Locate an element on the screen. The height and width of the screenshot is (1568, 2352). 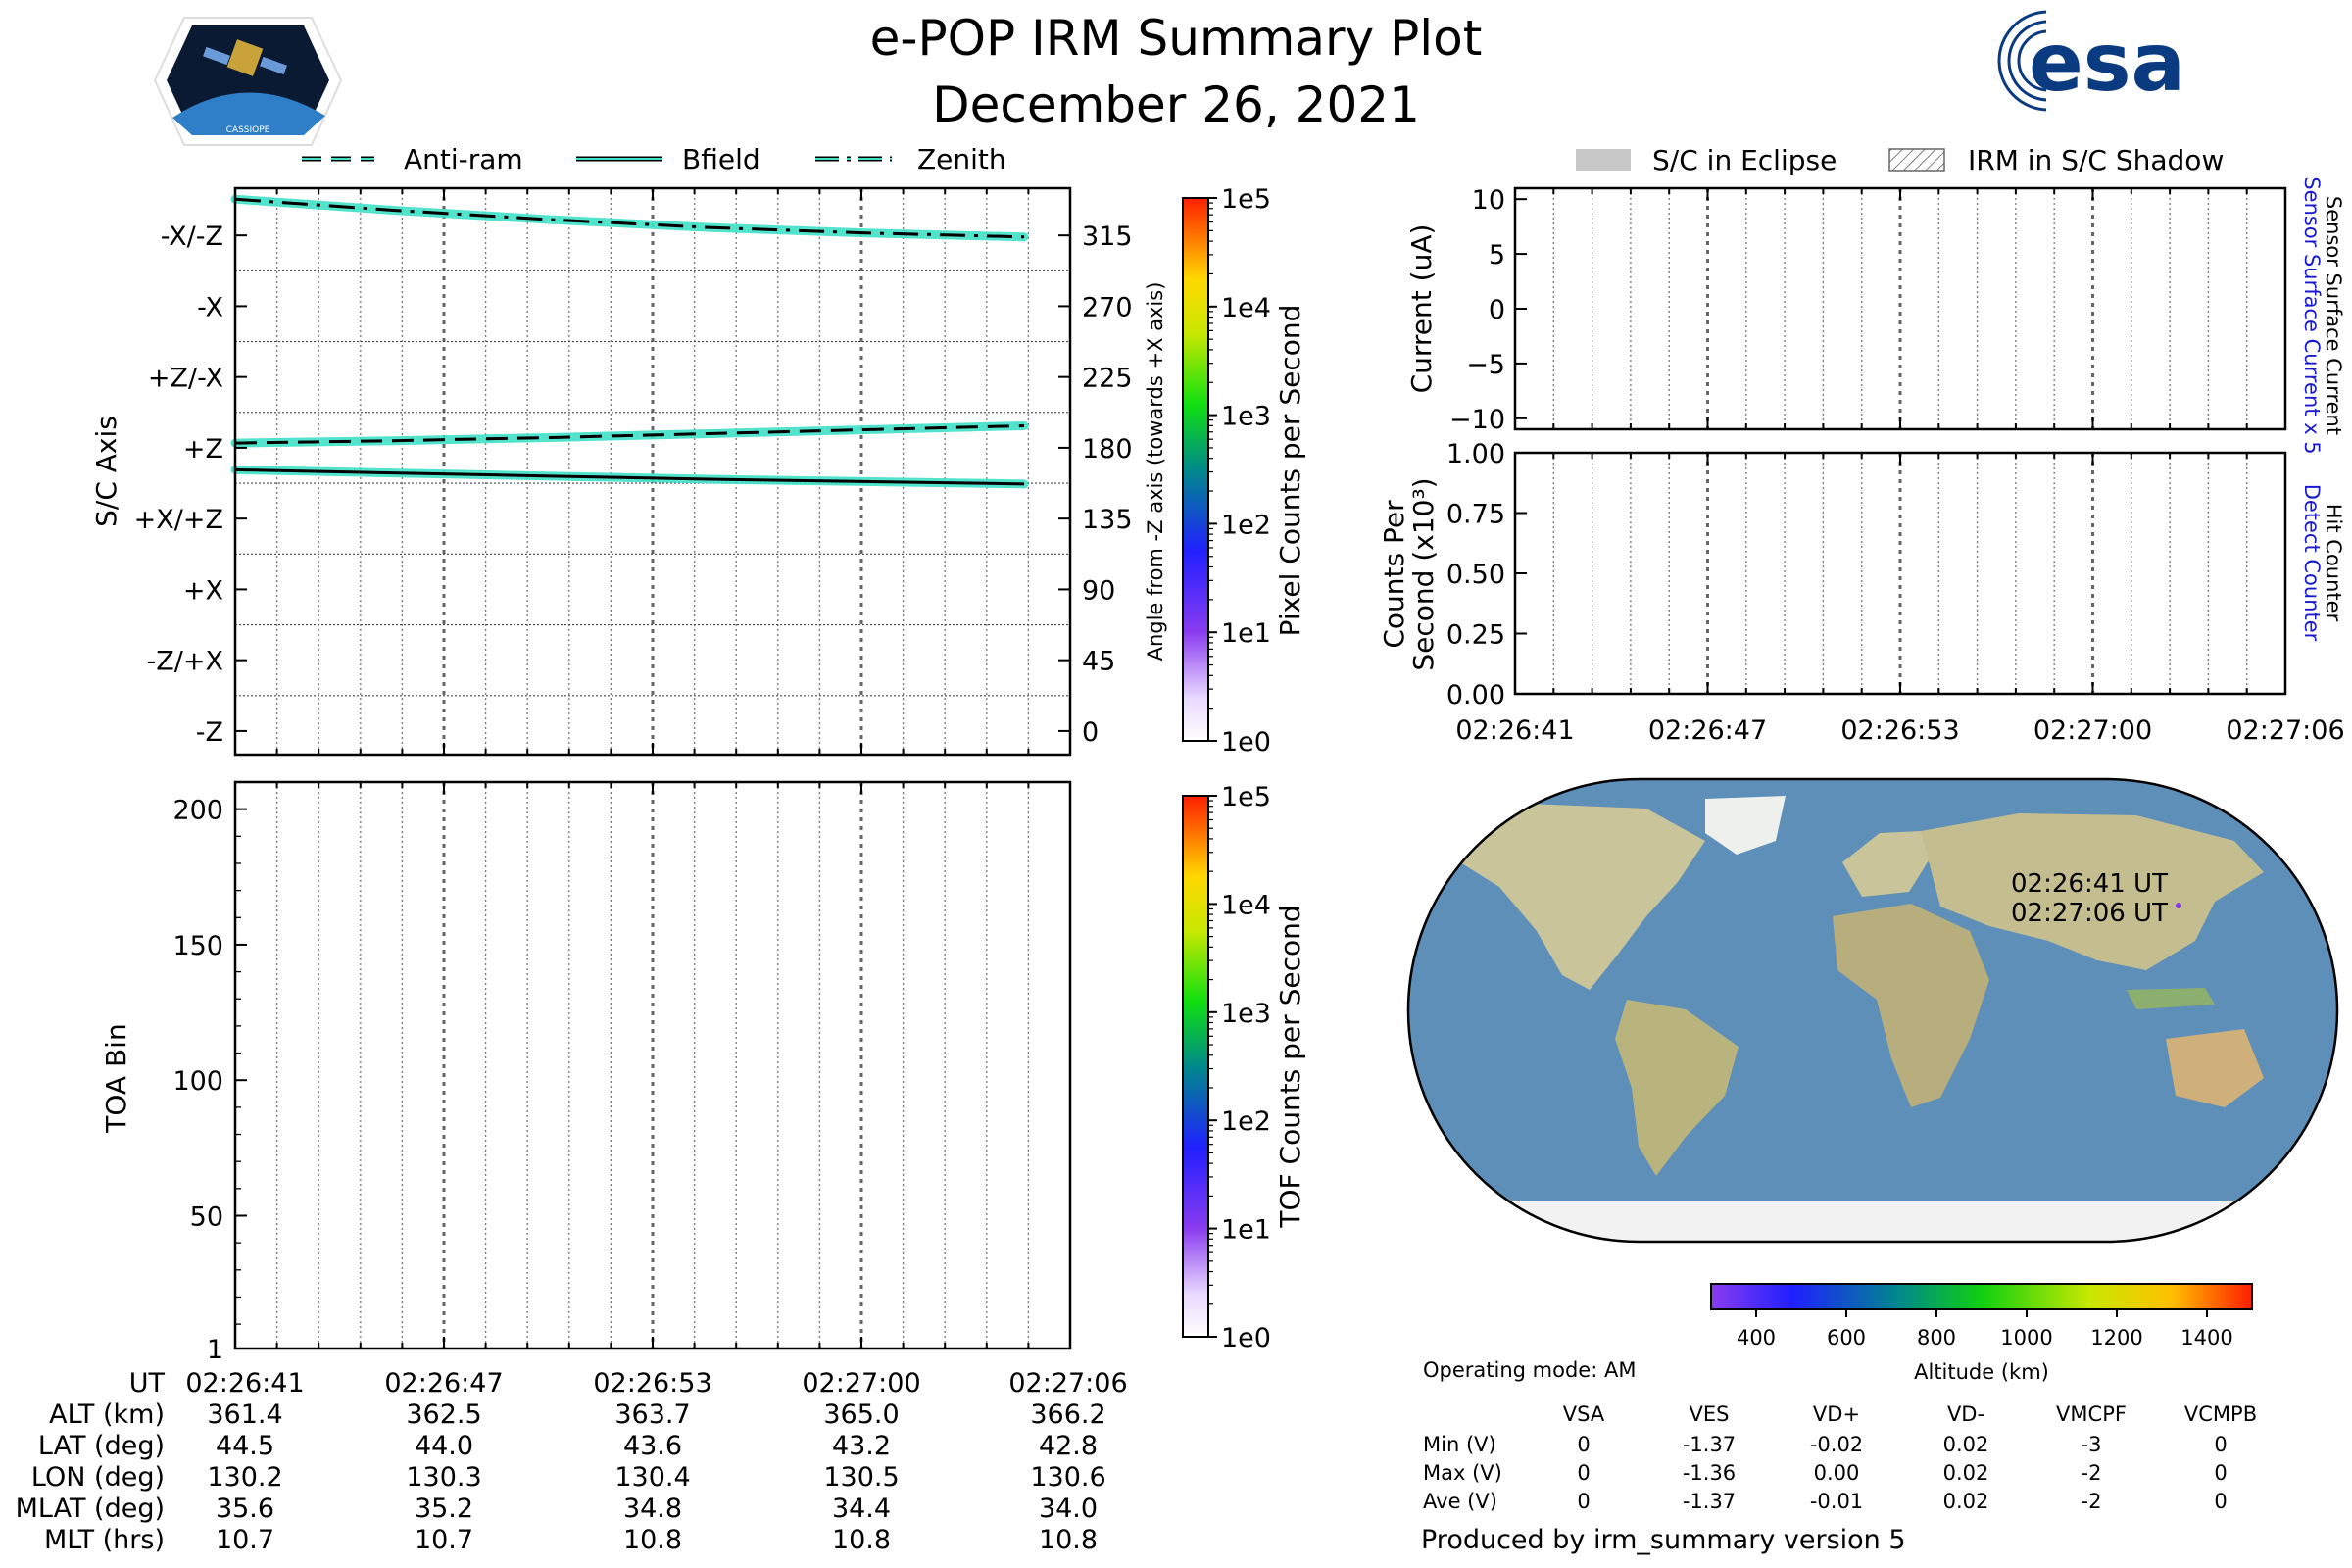
tof-colorbar-tick-label: 1e1 is located at coordinates (1246, 1230).